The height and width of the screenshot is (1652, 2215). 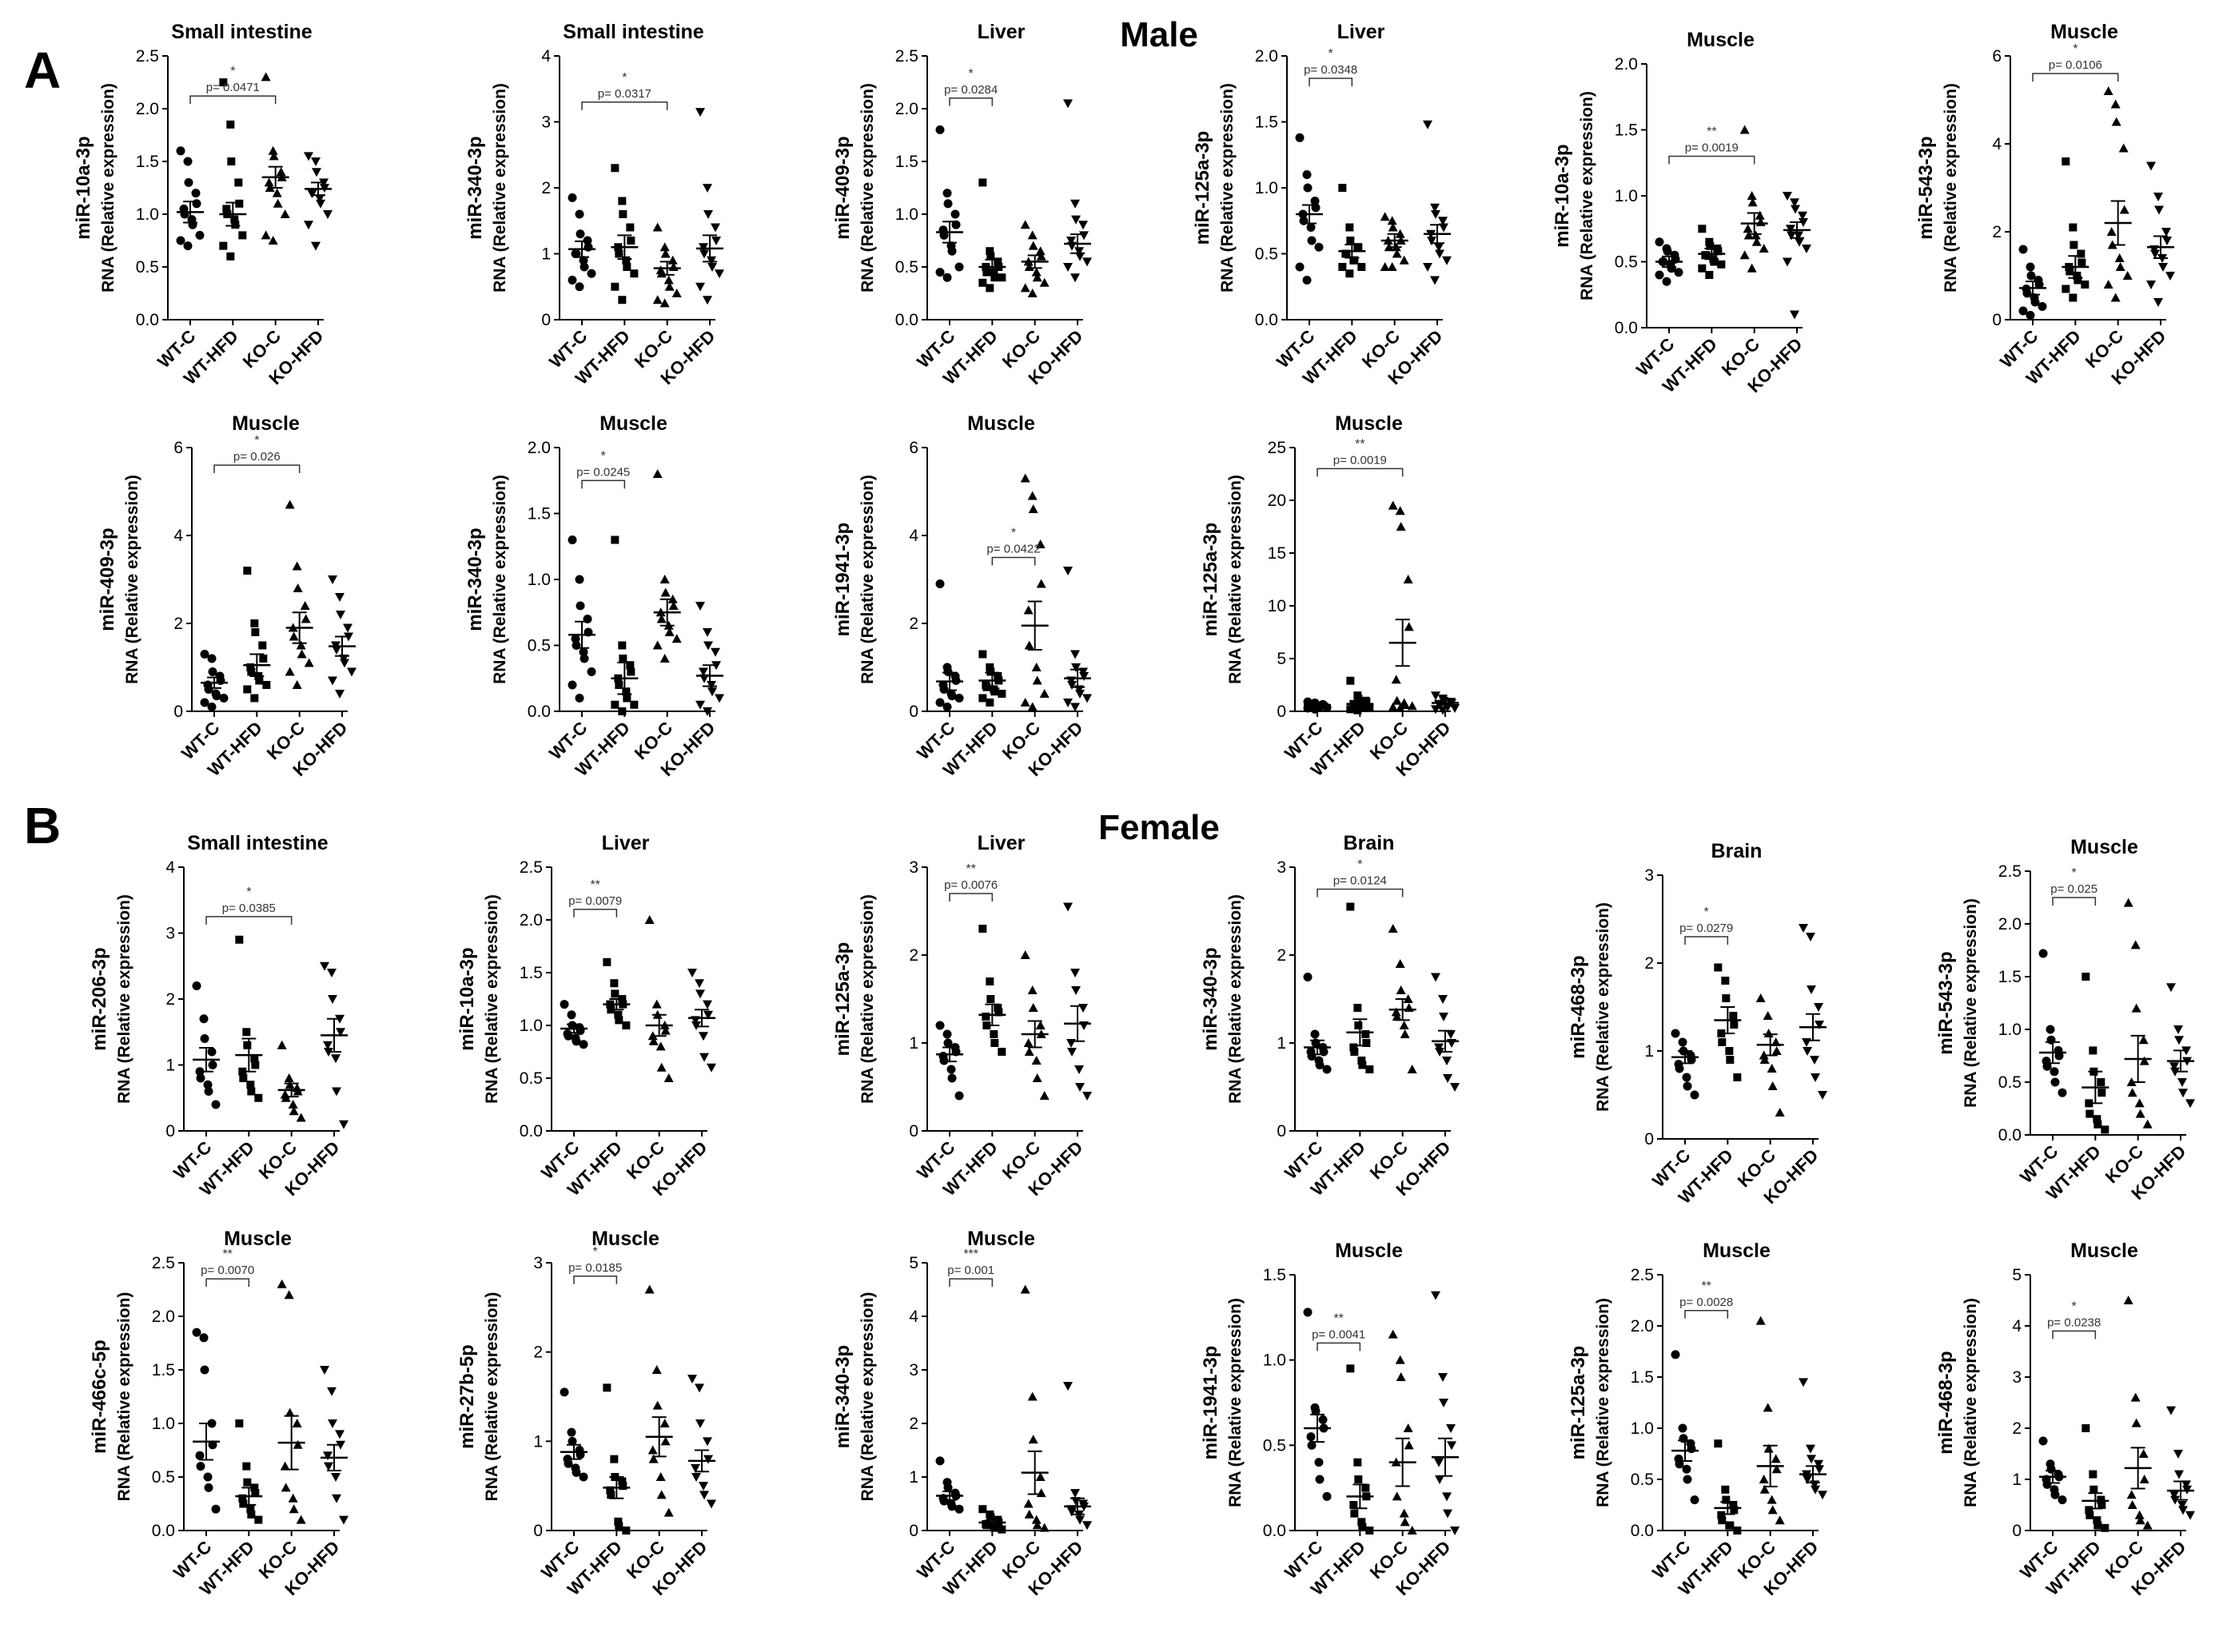 I want to click on y-tick-label: 1, so click(x=913, y=1043).